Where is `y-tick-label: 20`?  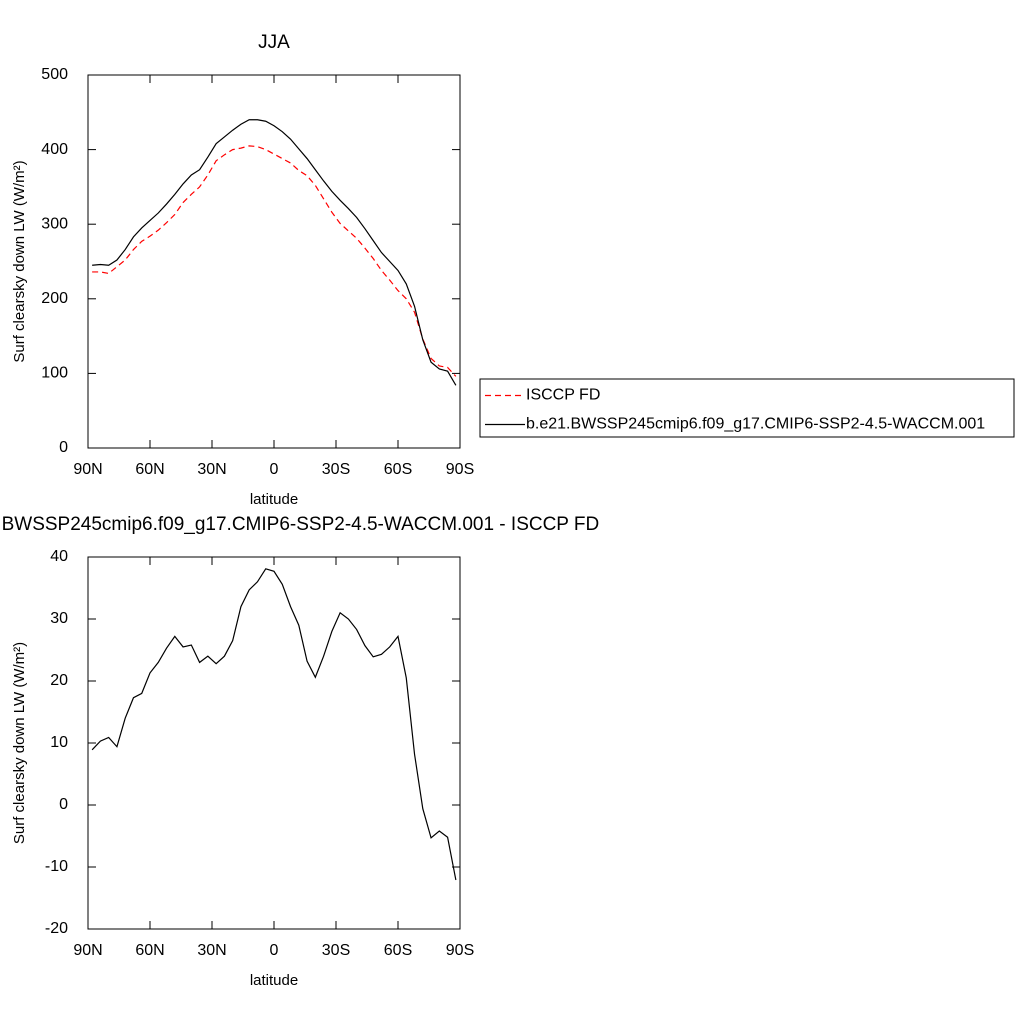 y-tick-label: 20 is located at coordinates (59, 680).